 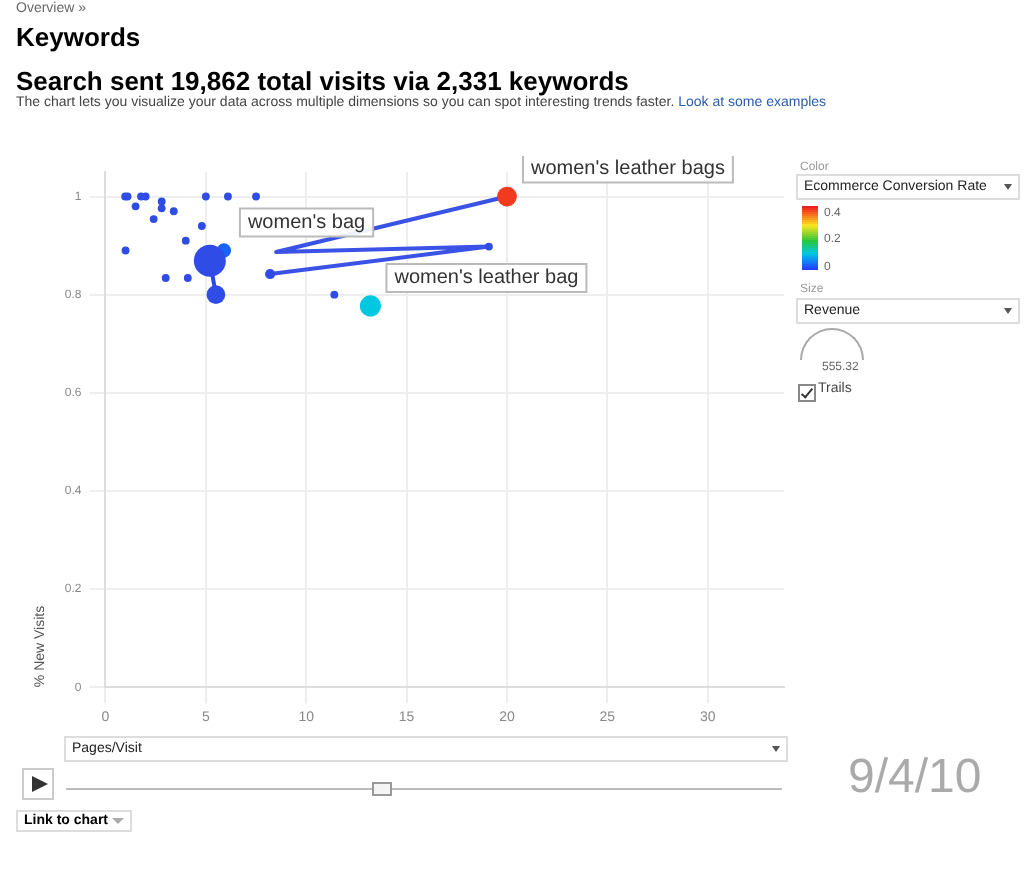 What do you see at coordinates (322, 81) in the screenshot?
I see `chart-title: Search sent 19,862 total visits via 2,331 keywords` at bounding box center [322, 81].